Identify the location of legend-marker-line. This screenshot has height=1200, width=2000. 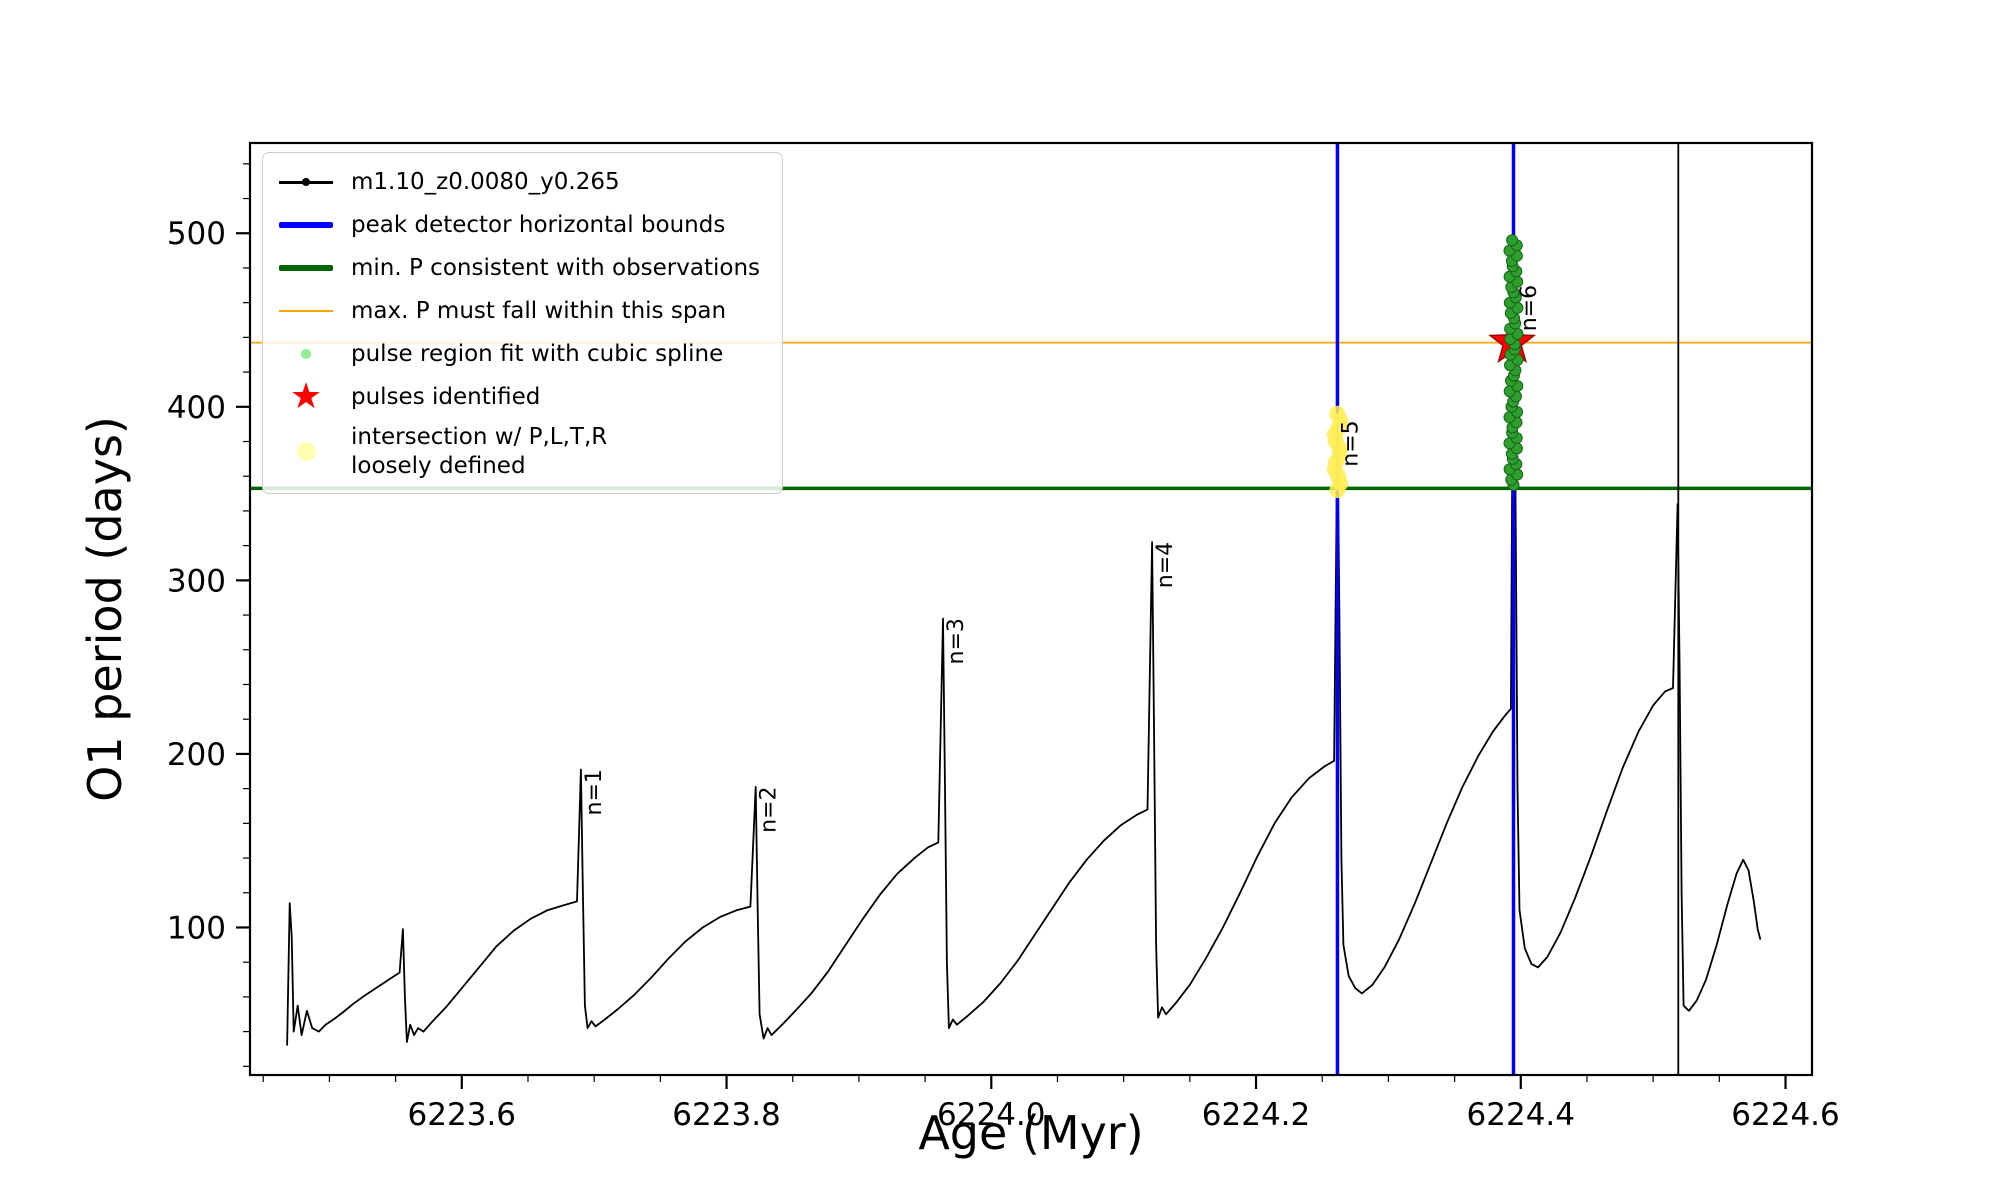
(306, 311).